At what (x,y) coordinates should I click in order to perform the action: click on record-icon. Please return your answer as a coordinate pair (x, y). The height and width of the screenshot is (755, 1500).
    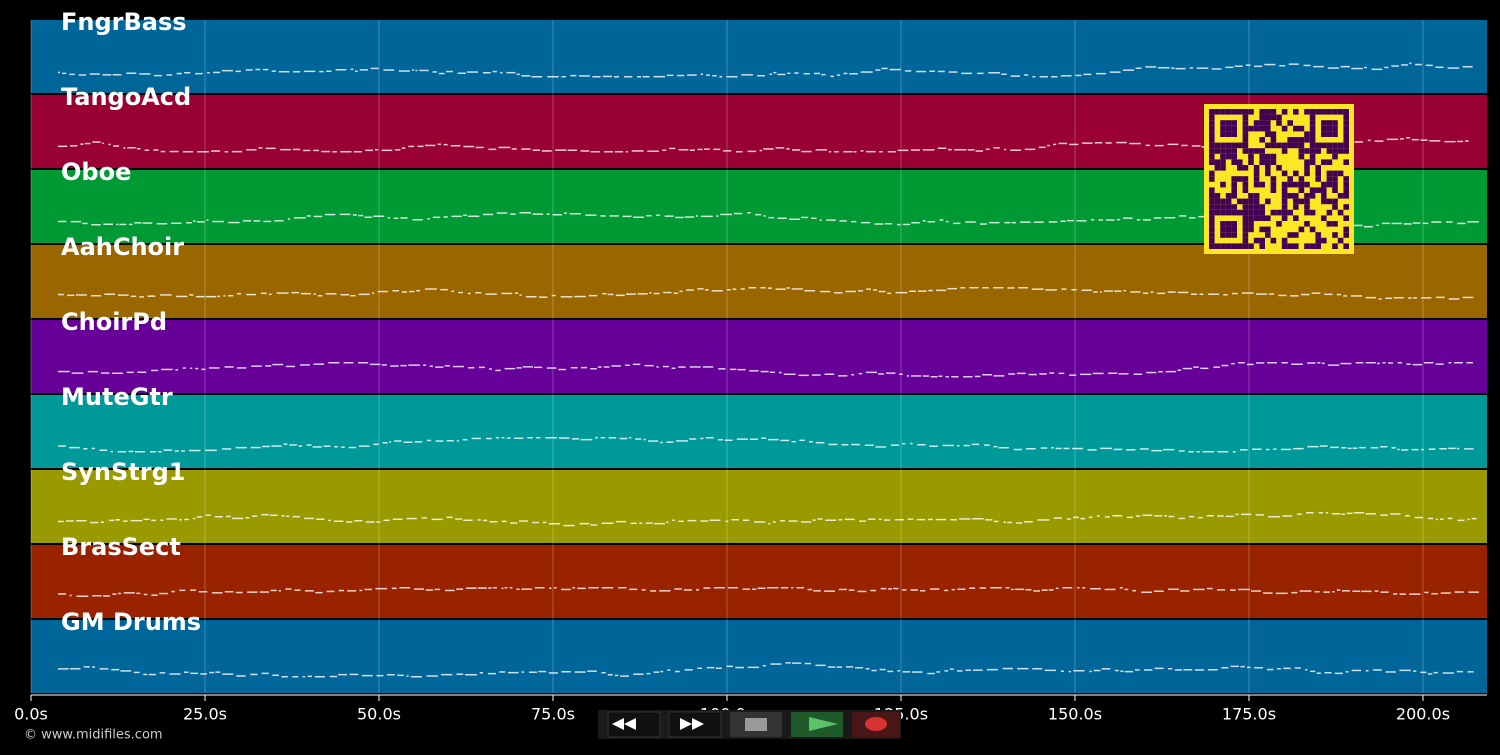
    Looking at the image, I should click on (876, 724).